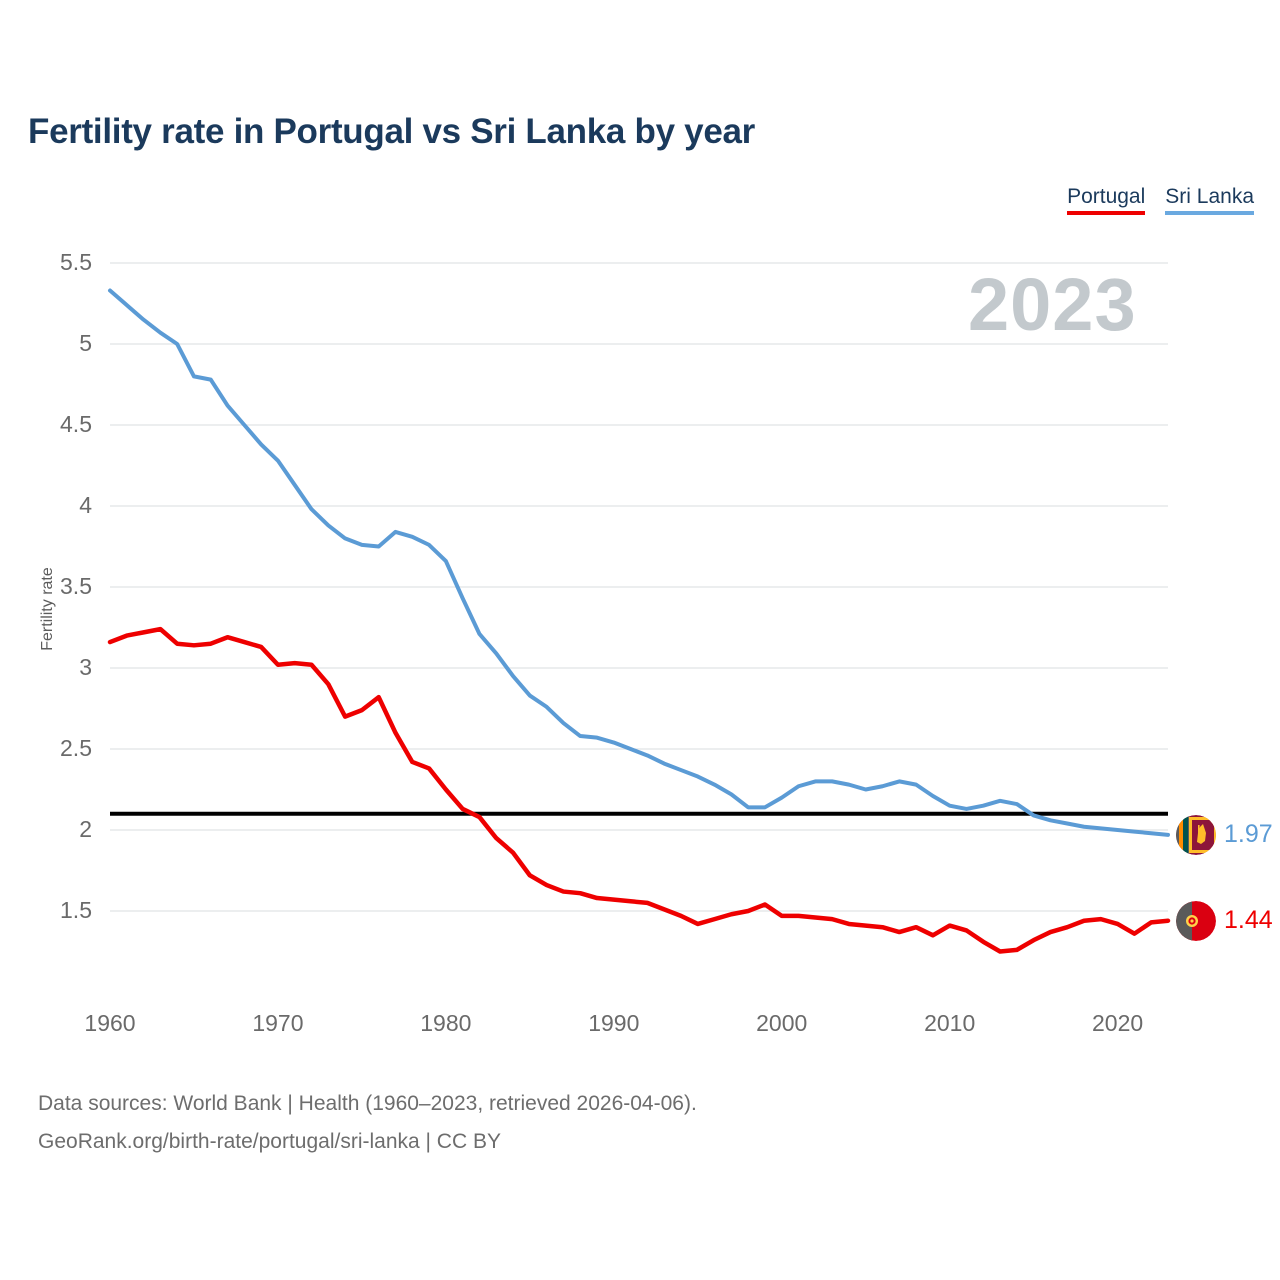 Image resolution: width=1280 pixels, height=1280 pixels. I want to click on legend-label-portugal: Portugal, so click(1106, 196).